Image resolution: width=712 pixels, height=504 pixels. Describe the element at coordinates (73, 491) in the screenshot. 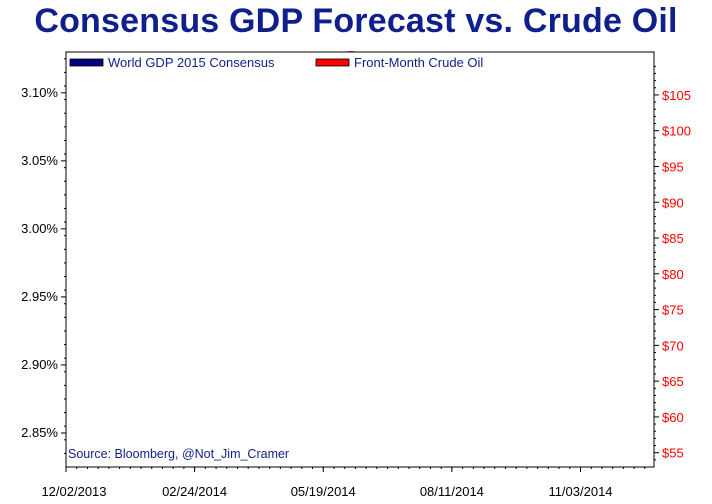

I see `x-axis-tick-label: 12/02/2013` at that location.